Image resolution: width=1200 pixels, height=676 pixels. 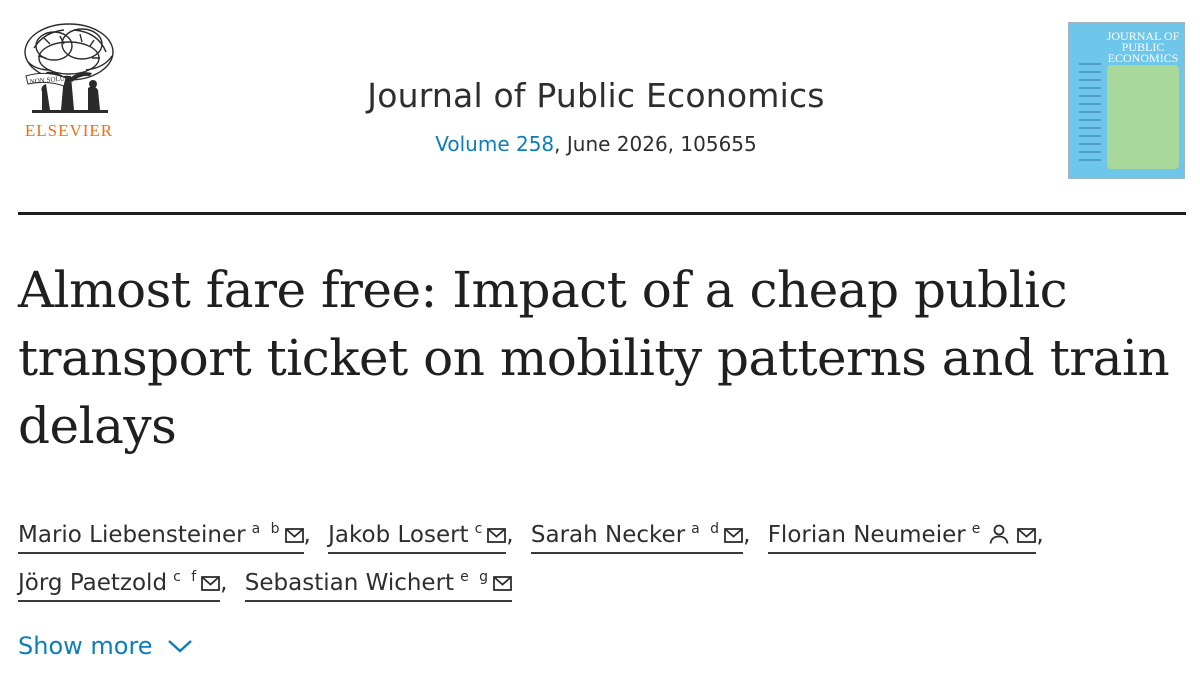 What do you see at coordinates (999, 534) in the screenshot?
I see `person-icon` at bounding box center [999, 534].